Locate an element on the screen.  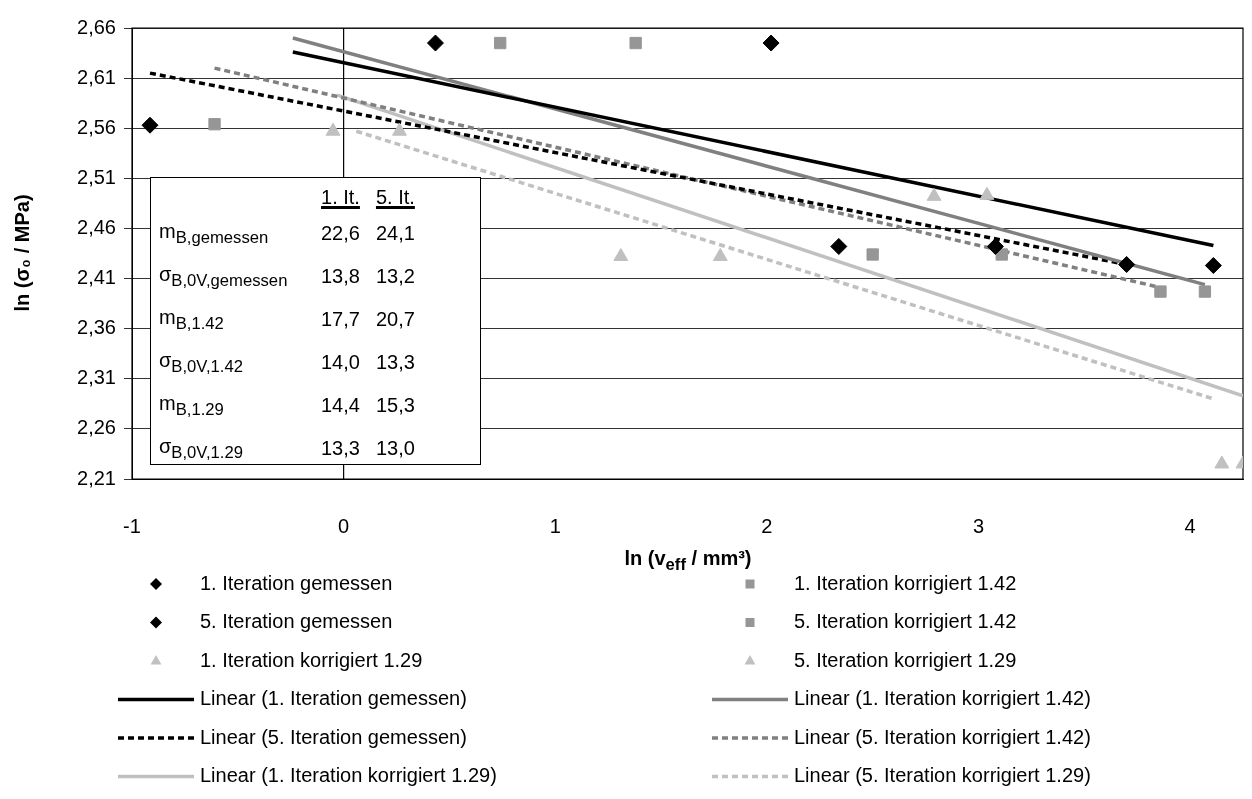
legend-label: Linear (1. Iteration korrigiert 1.29) is located at coordinates (348, 775).